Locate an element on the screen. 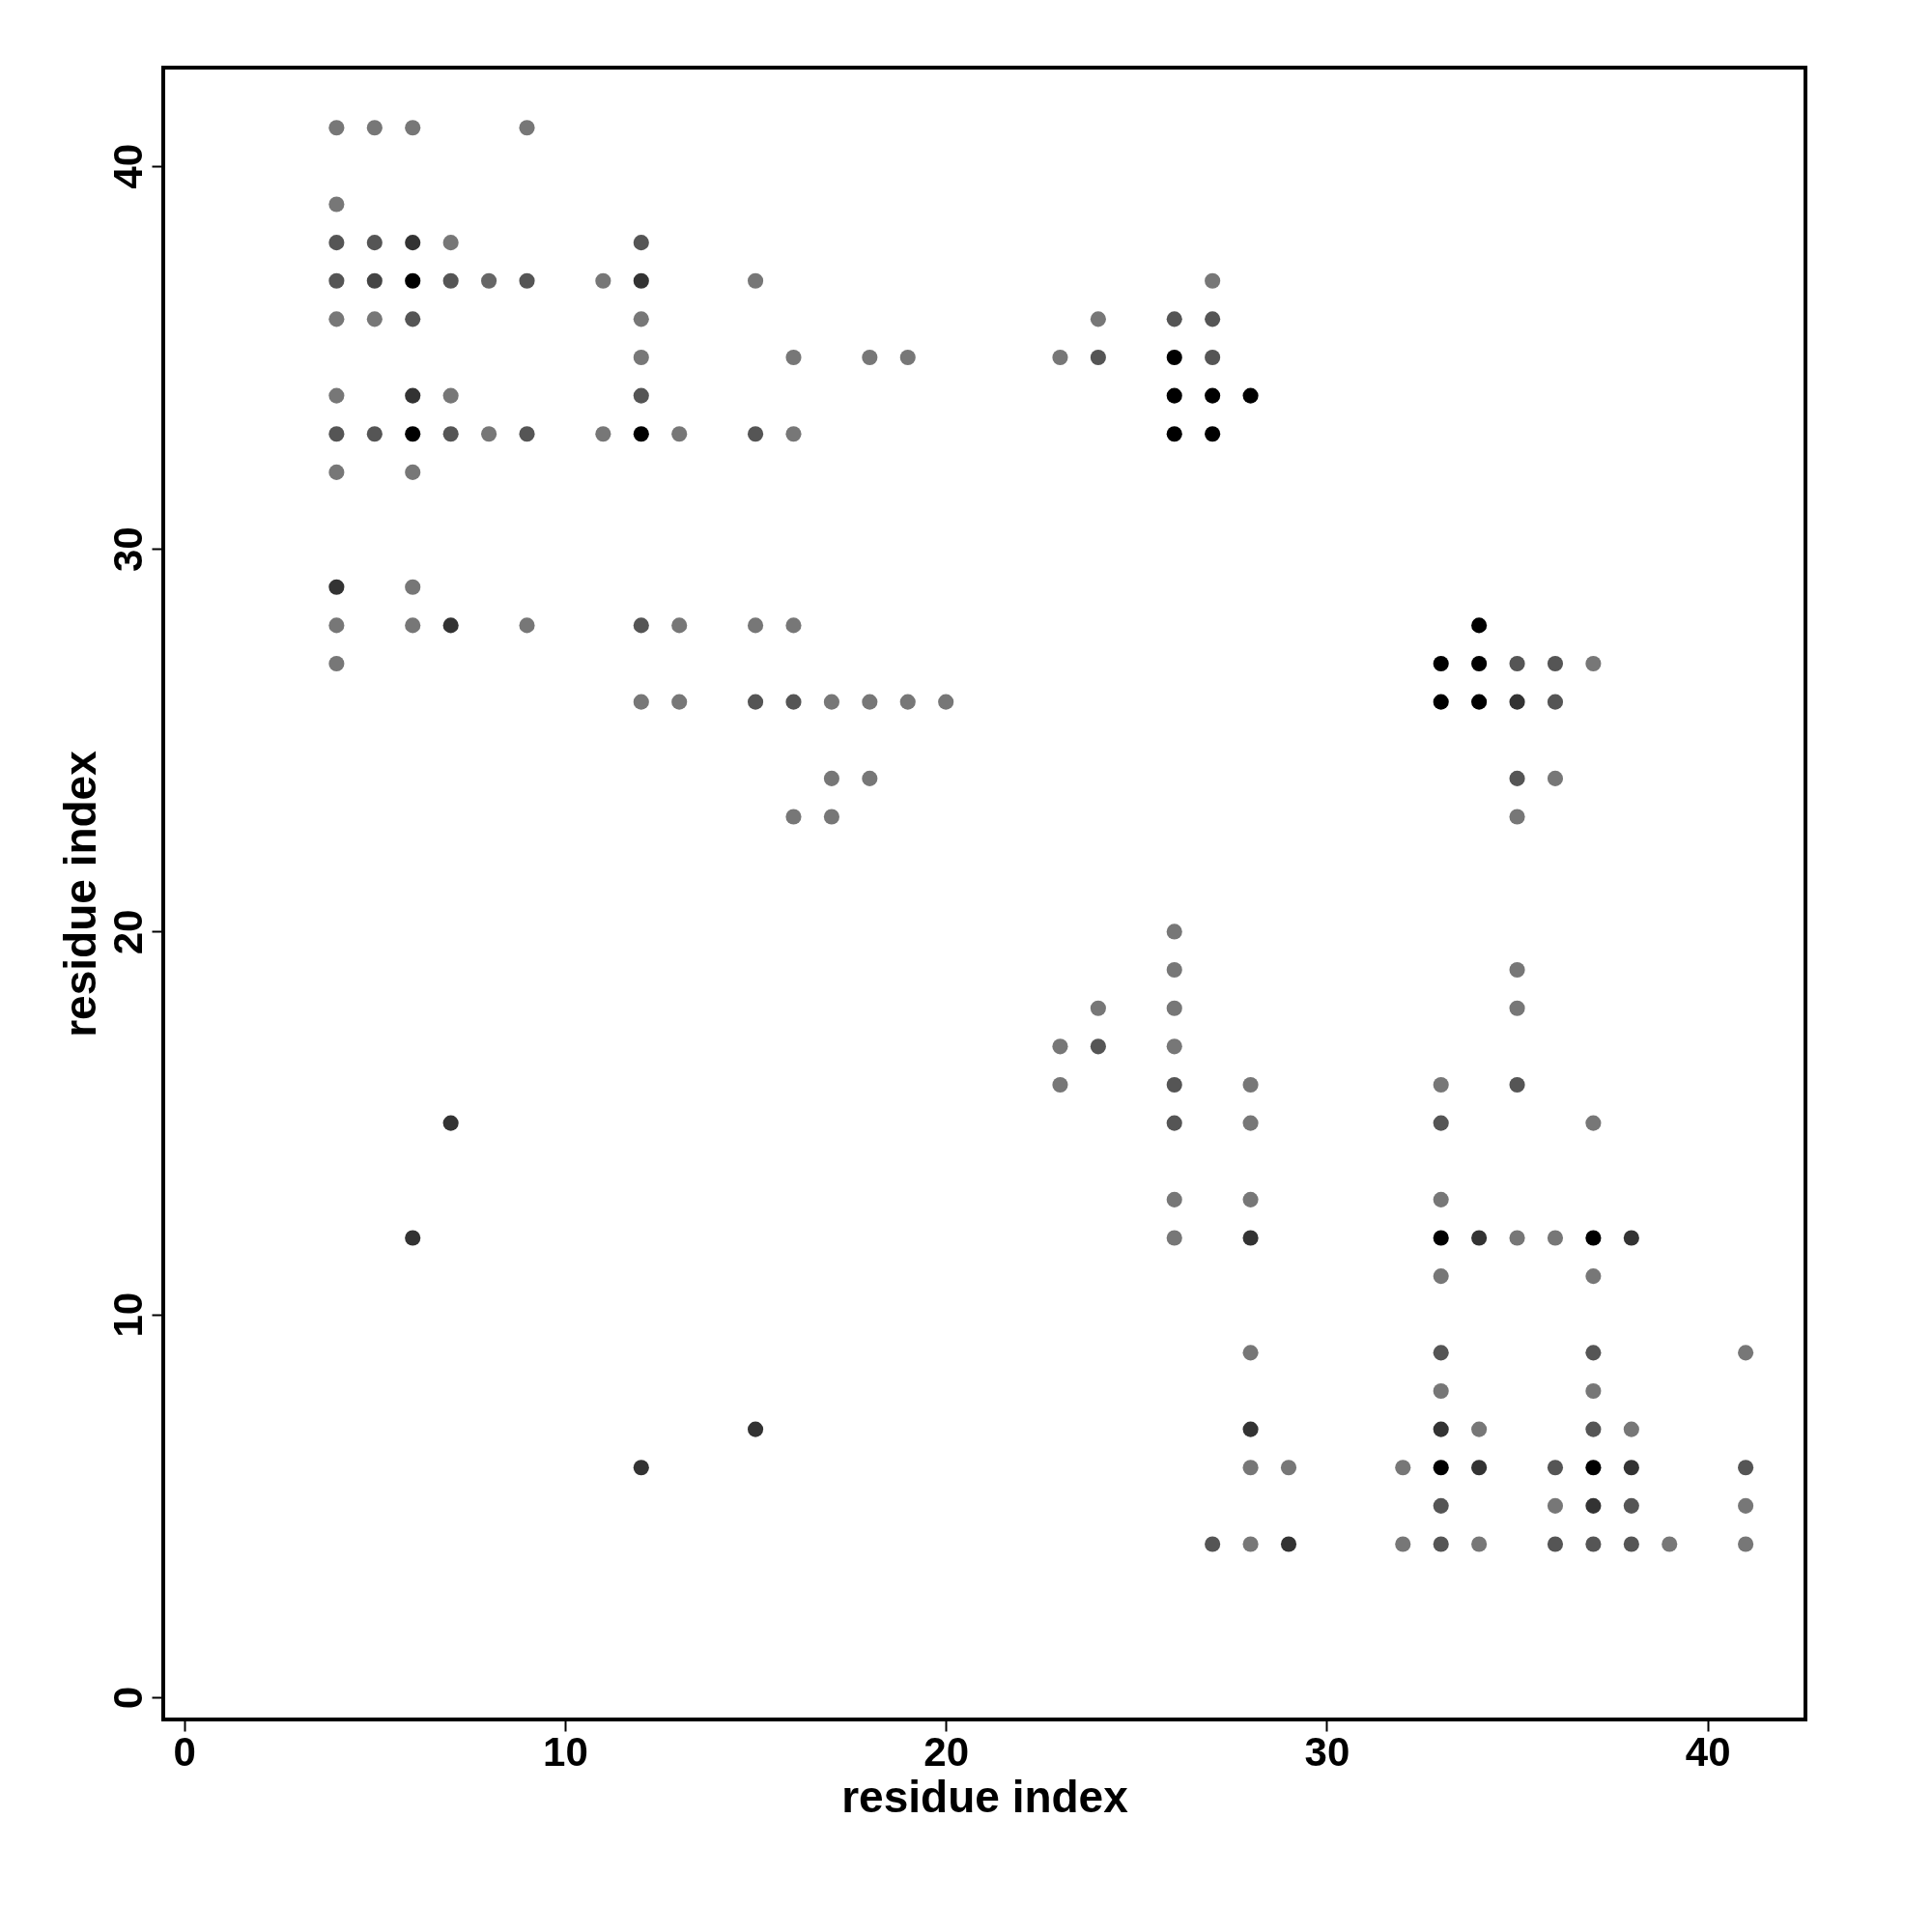  y-tick-label: 0 is located at coordinates (127, 1698).